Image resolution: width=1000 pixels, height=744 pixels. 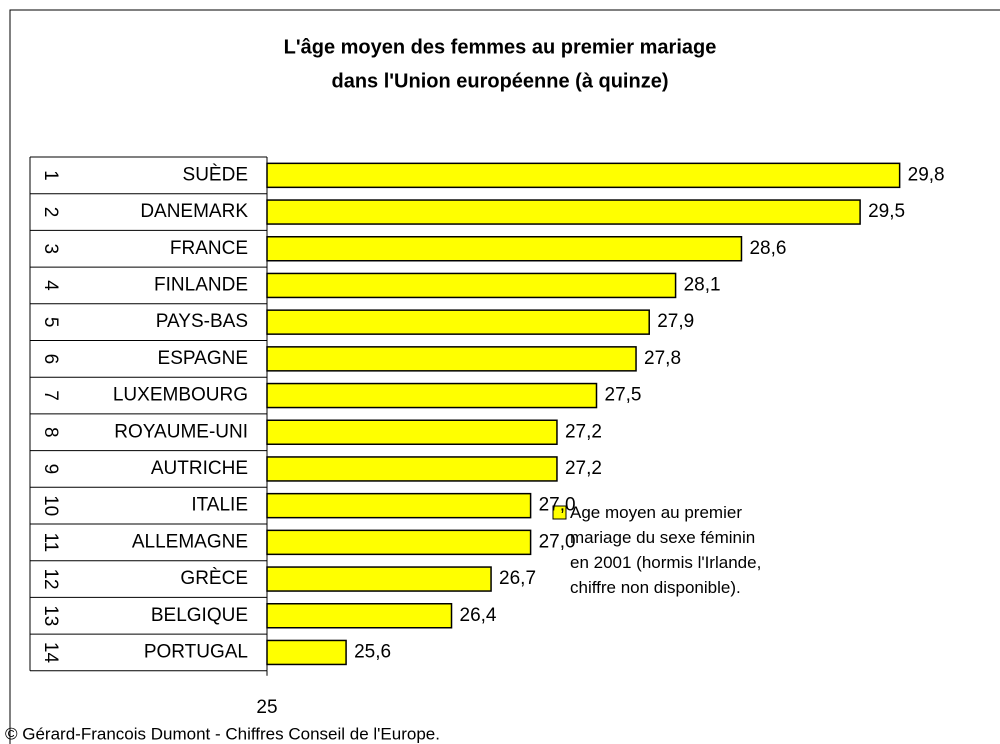 What do you see at coordinates (50, 285) in the screenshot?
I see `rank-label: 4` at bounding box center [50, 285].